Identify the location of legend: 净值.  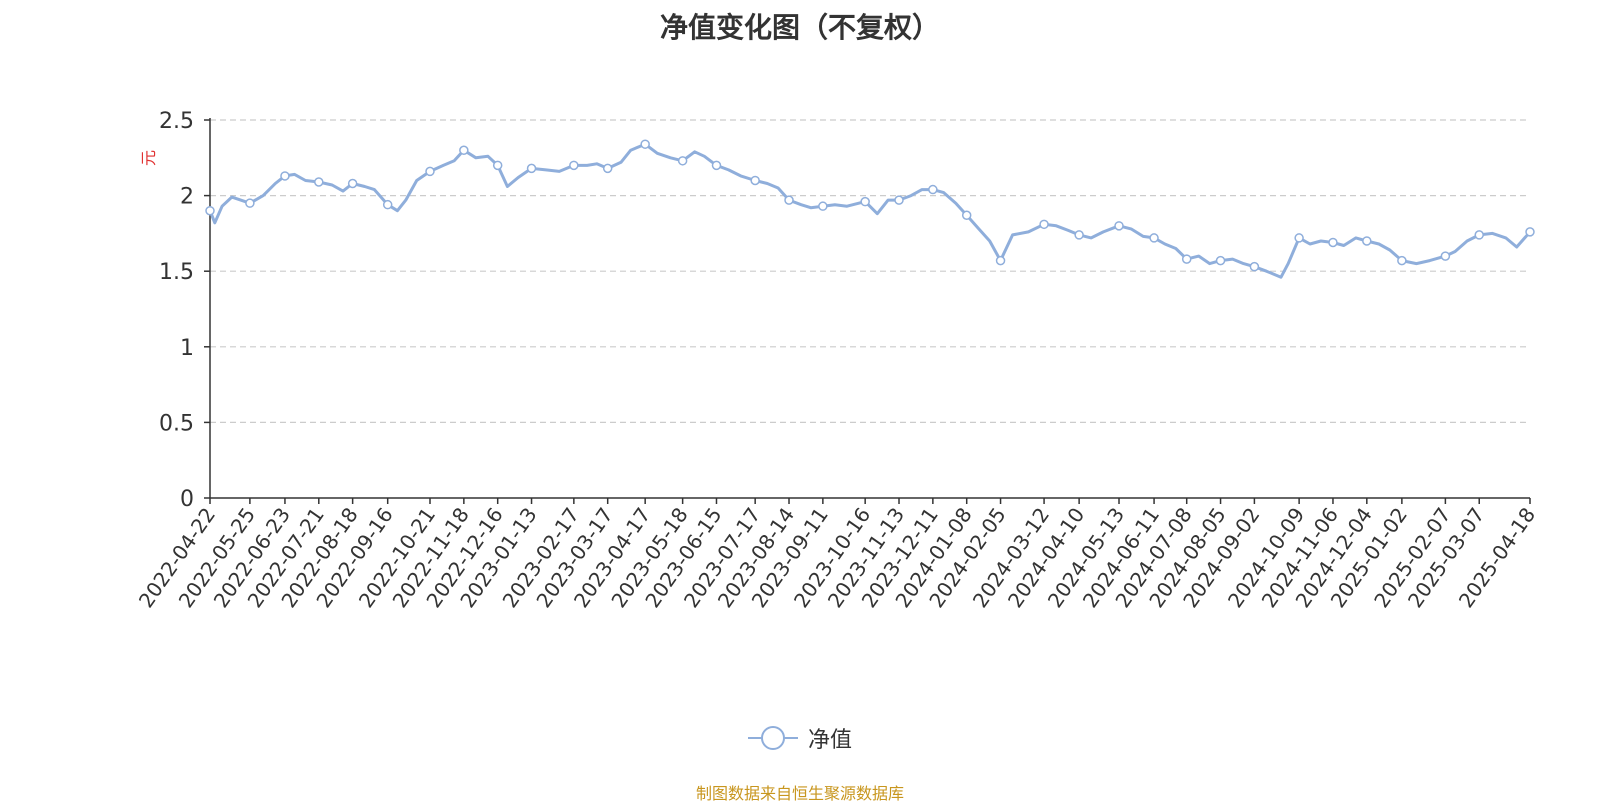
(800, 738).